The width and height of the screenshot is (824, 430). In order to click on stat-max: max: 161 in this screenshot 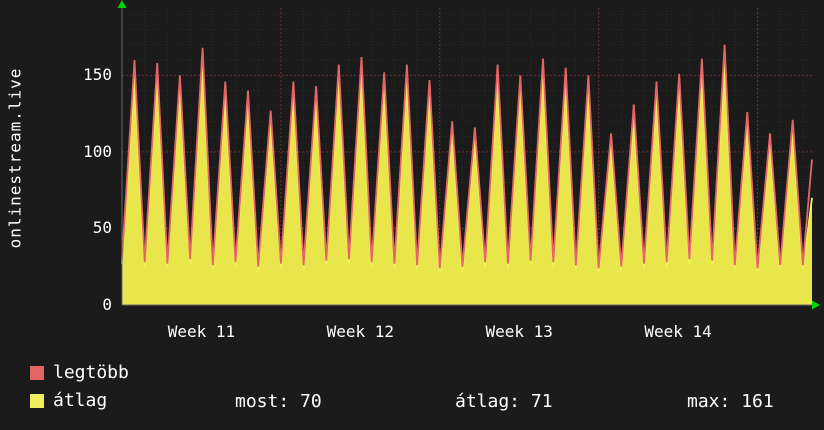, I will do `click(730, 401)`.